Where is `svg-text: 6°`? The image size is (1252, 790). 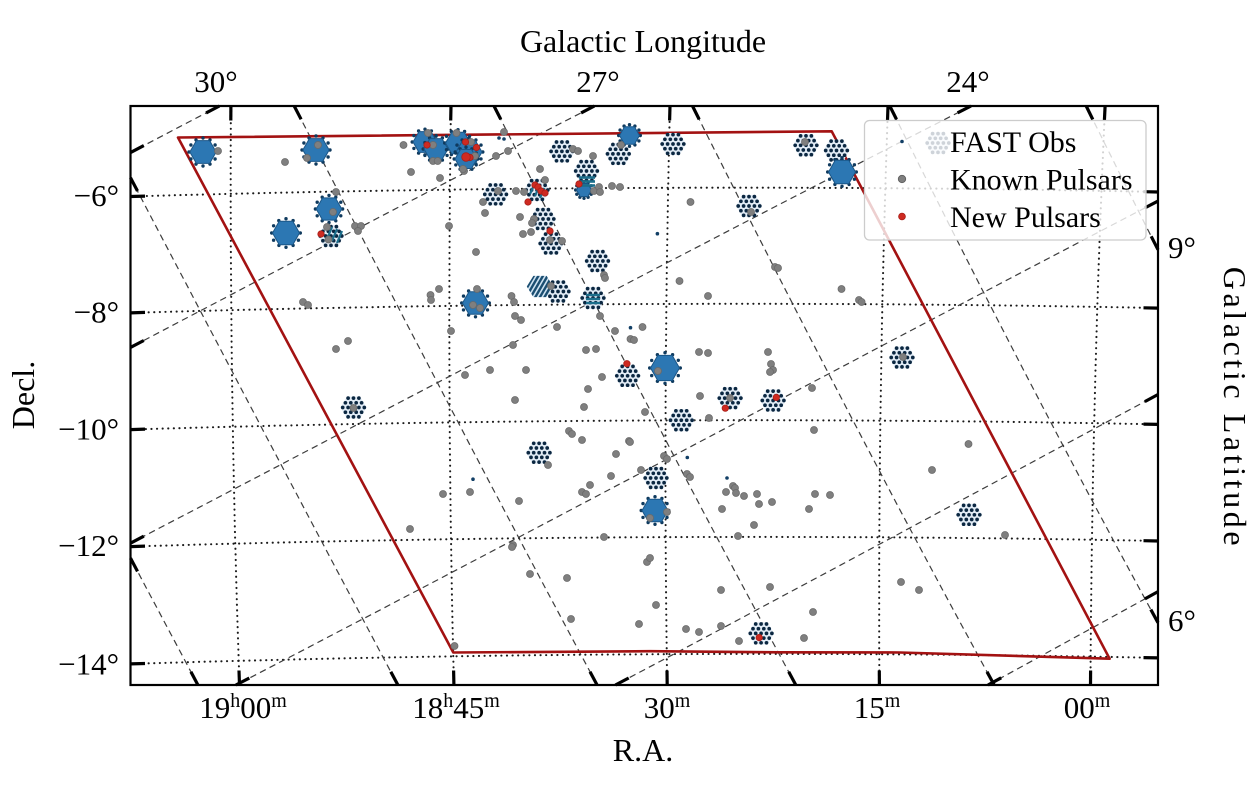 svg-text: 6° is located at coordinates (1182, 620).